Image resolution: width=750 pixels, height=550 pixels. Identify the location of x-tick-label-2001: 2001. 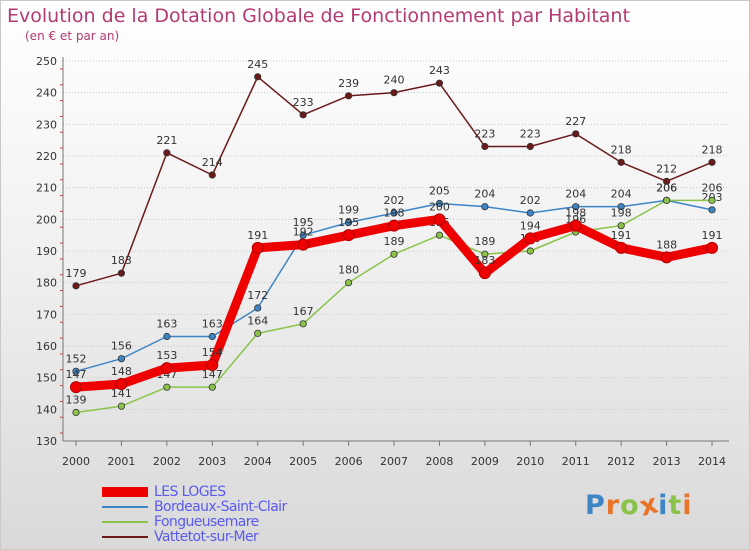
(121, 461).